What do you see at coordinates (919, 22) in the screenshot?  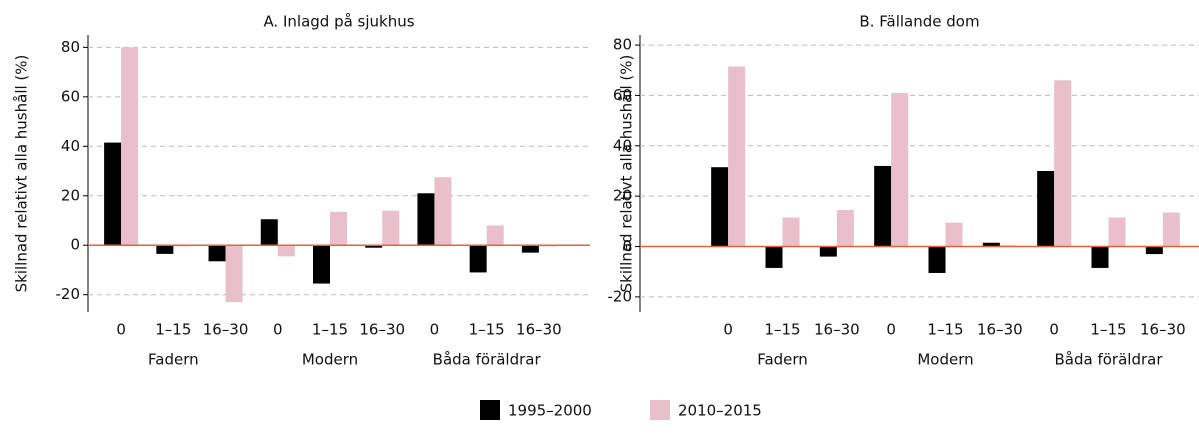 I see `chart-title: B. Fällande dom` at bounding box center [919, 22].